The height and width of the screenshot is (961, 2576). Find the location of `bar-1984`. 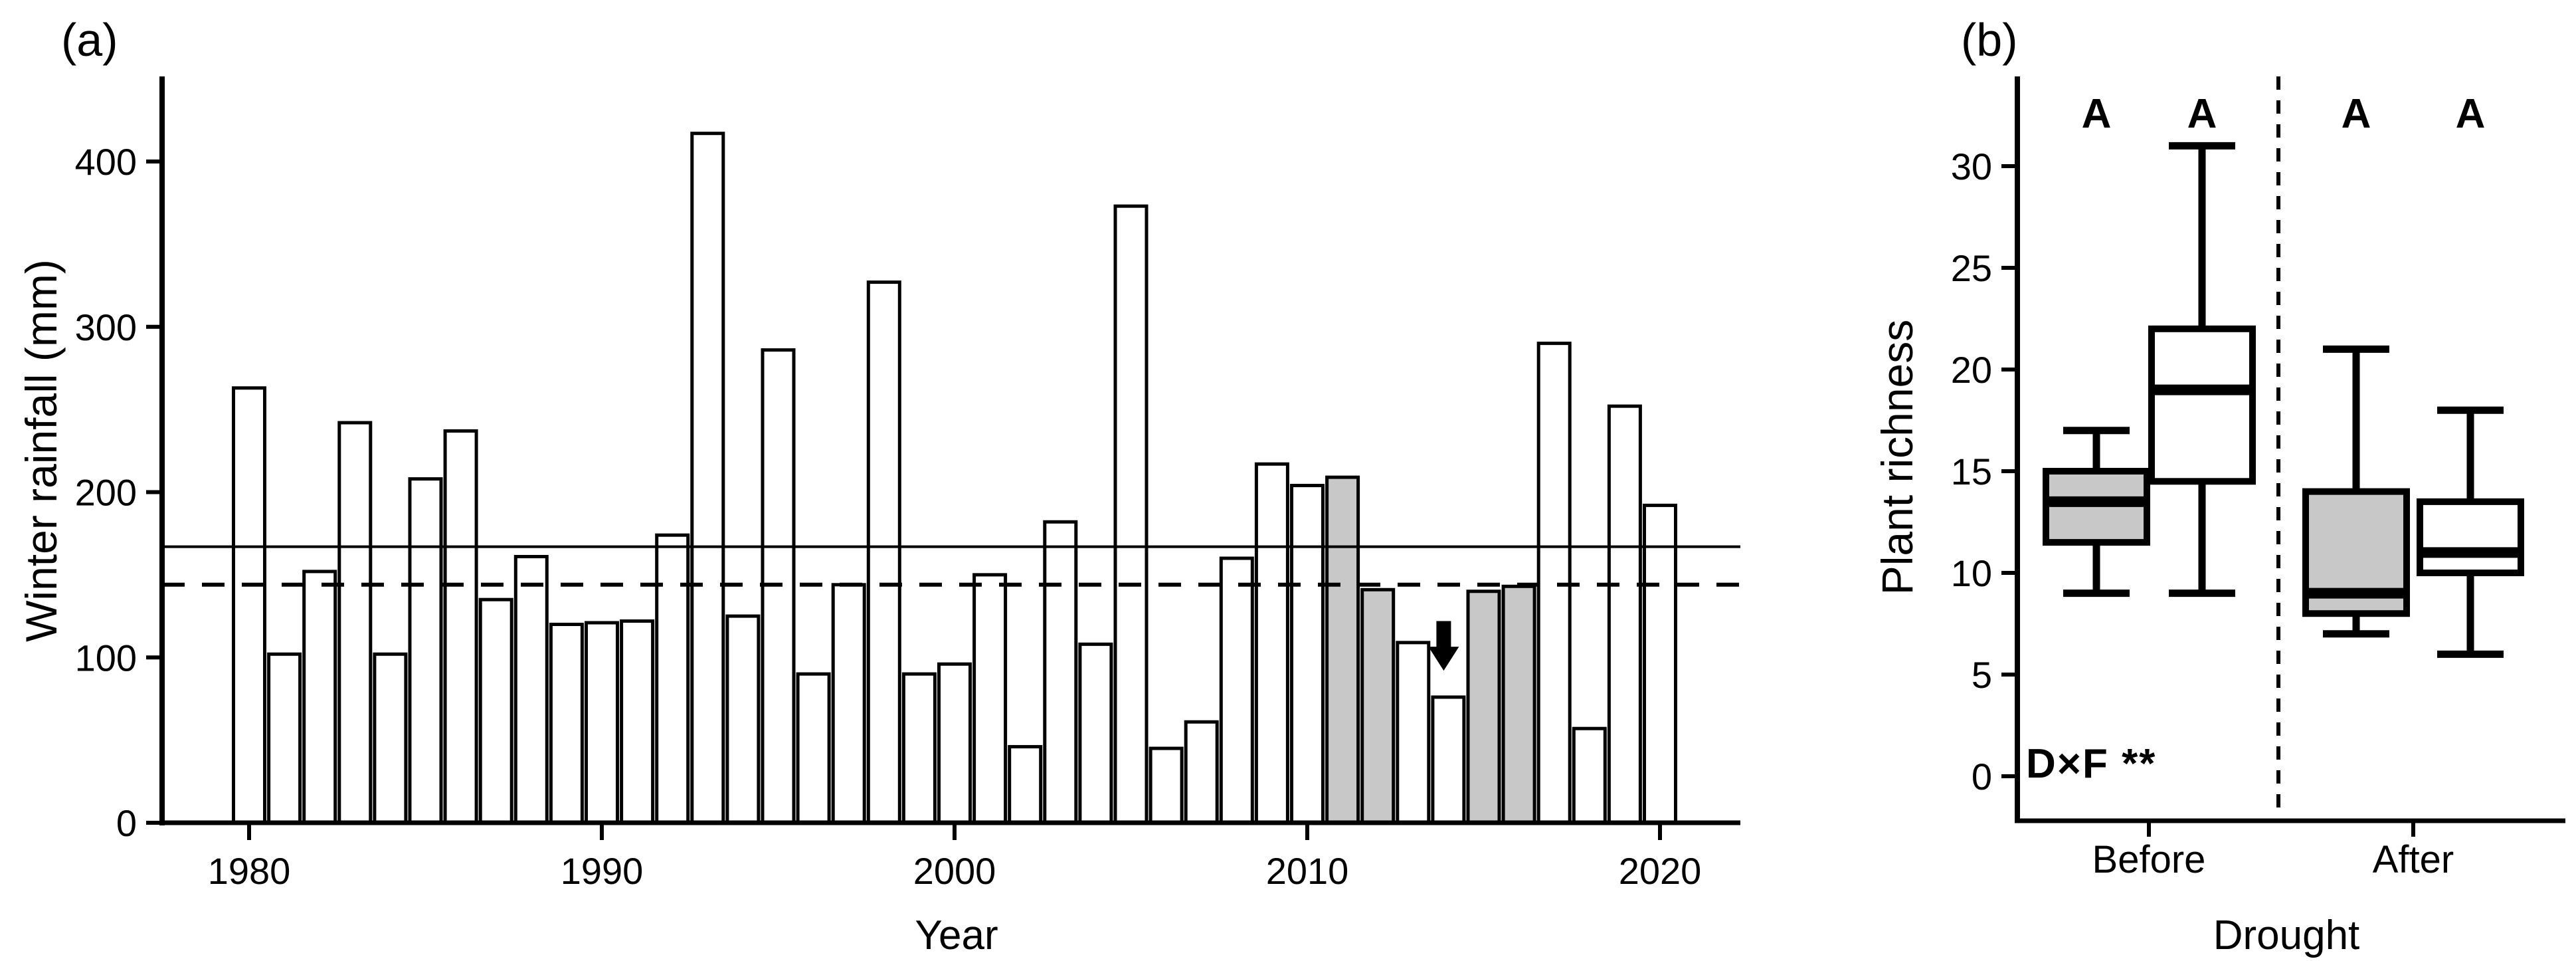

bar-1984 is located at coordinates (390, 738).